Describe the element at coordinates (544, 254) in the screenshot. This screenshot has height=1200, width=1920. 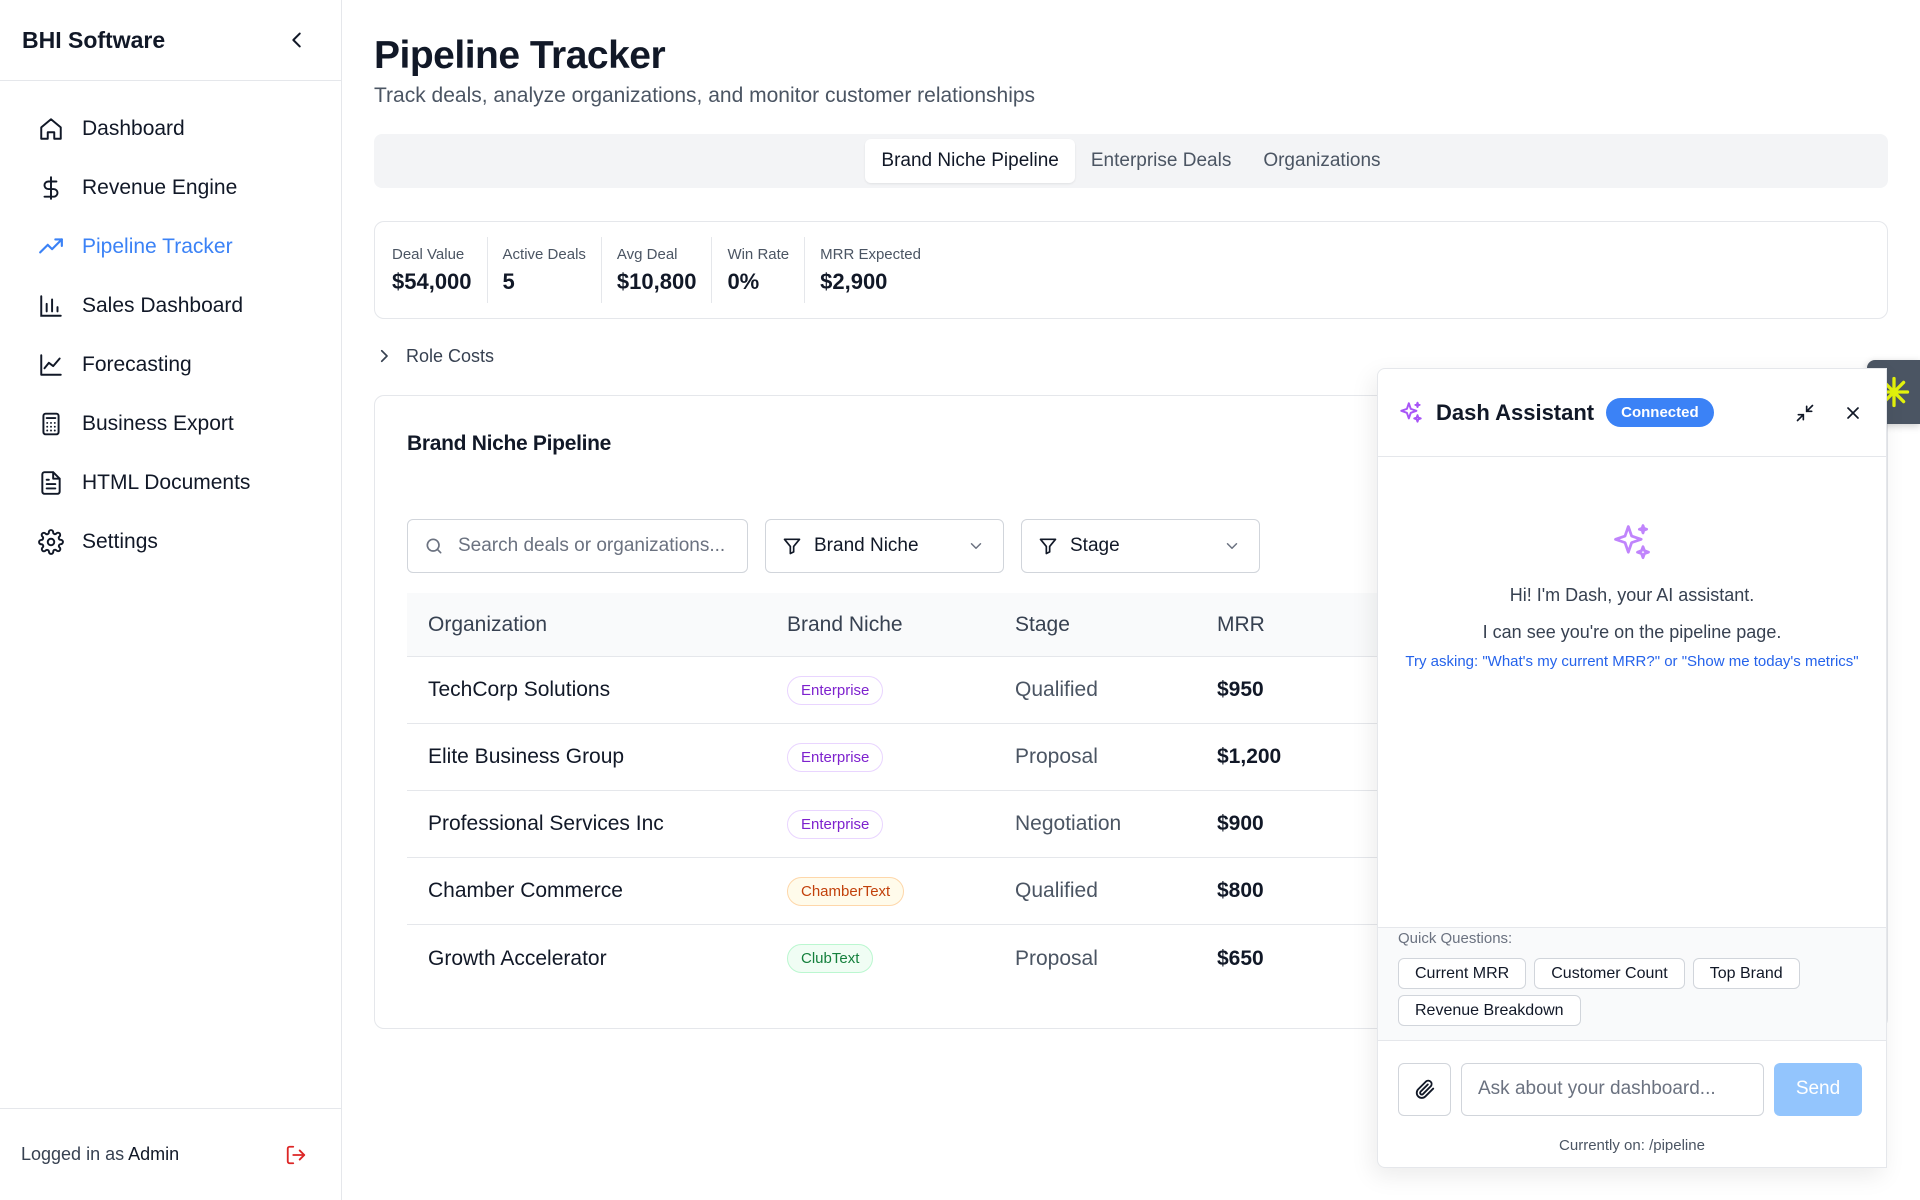
I see `stat-label: Active Deals` at that location.